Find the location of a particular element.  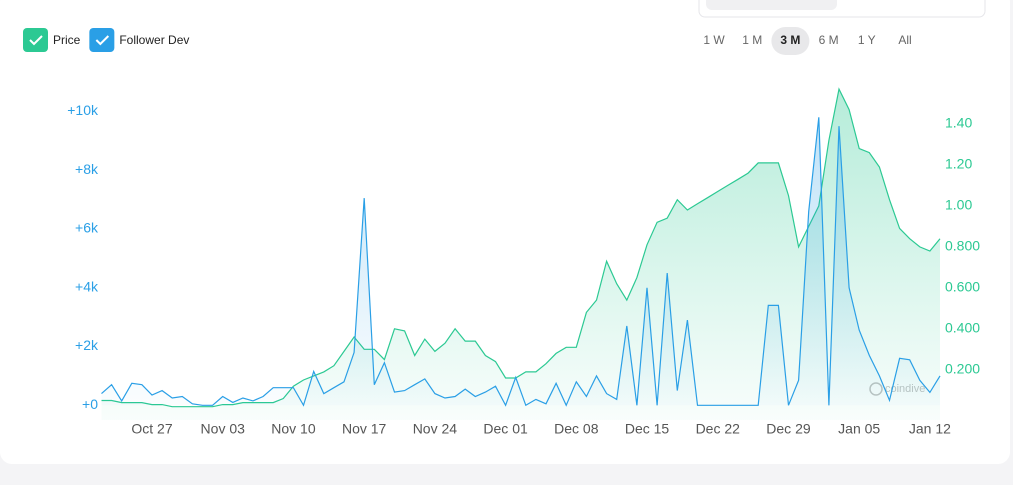

x-tick-label: Nov 24 is located at coordinates (435, 429).